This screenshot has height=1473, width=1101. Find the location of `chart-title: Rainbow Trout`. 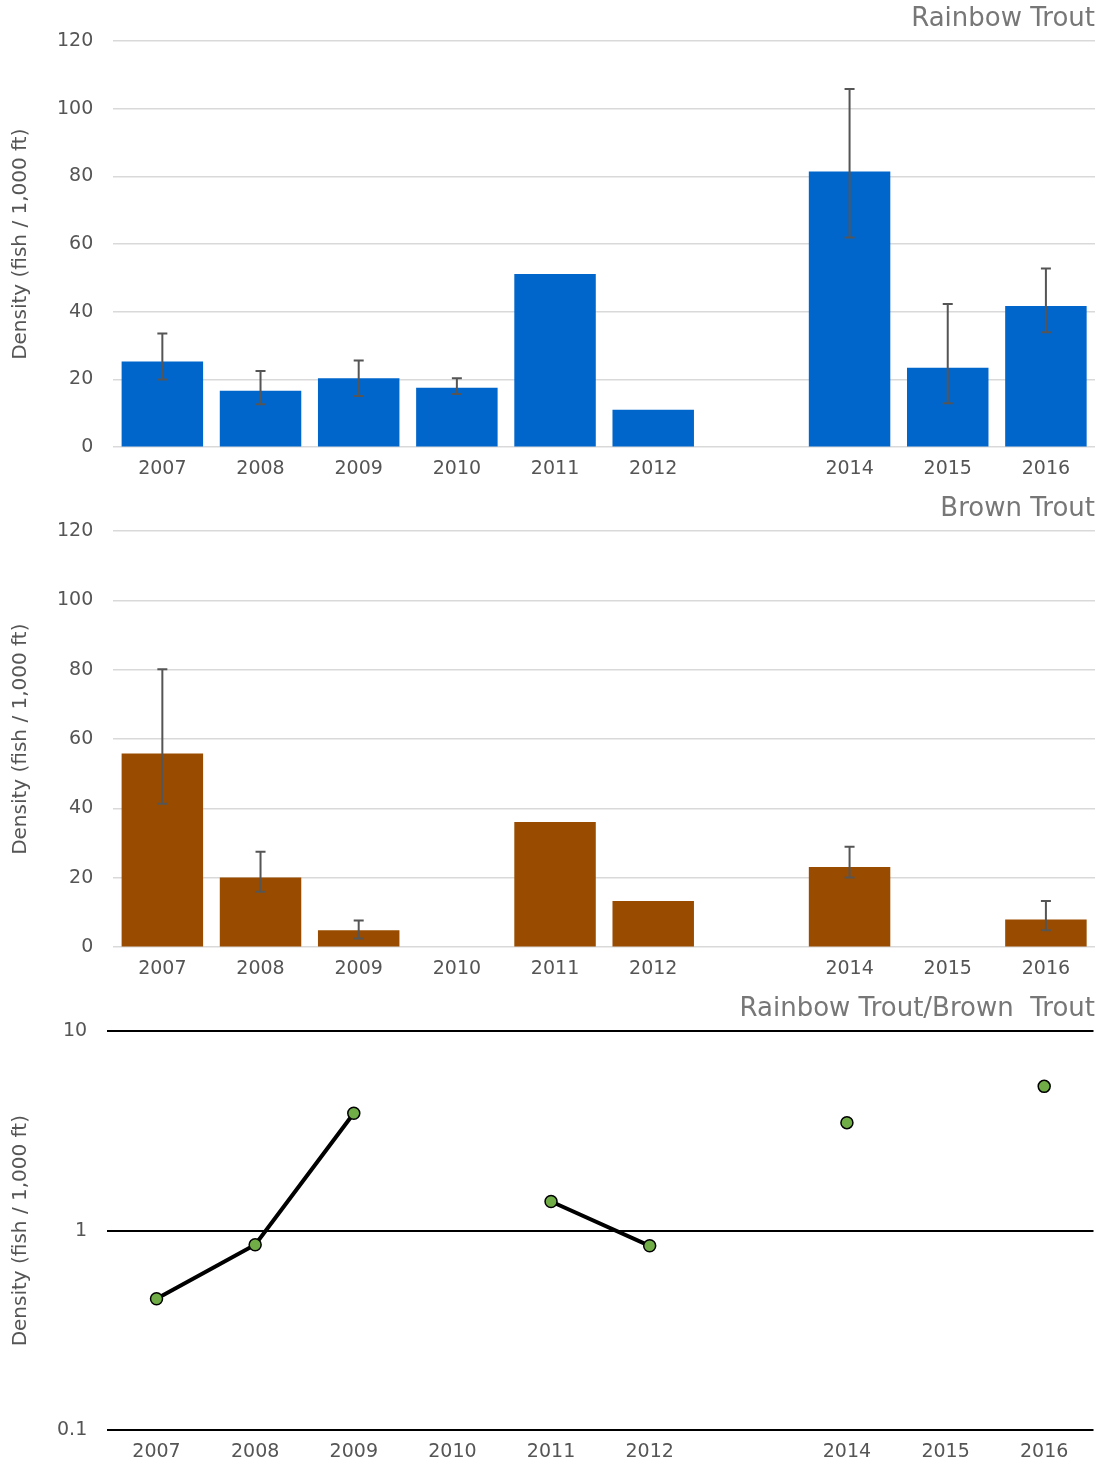

chart-title: Rainbow Trout is located at coordinates (1003, 17).